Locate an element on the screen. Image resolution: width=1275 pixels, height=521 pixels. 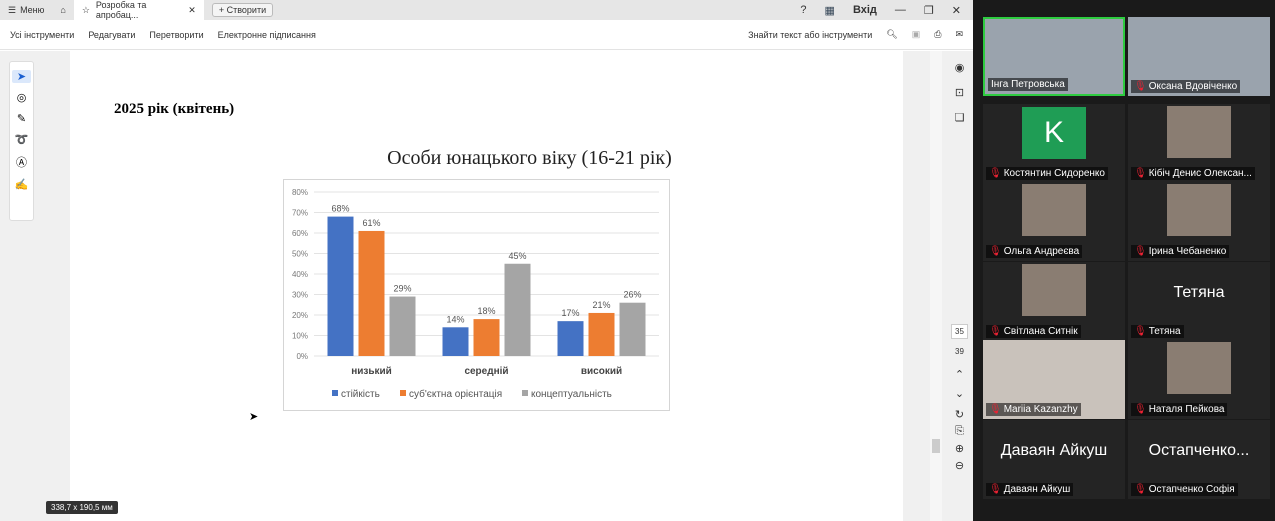
y-tick-label: 60% is located at coordinates (300, 233).